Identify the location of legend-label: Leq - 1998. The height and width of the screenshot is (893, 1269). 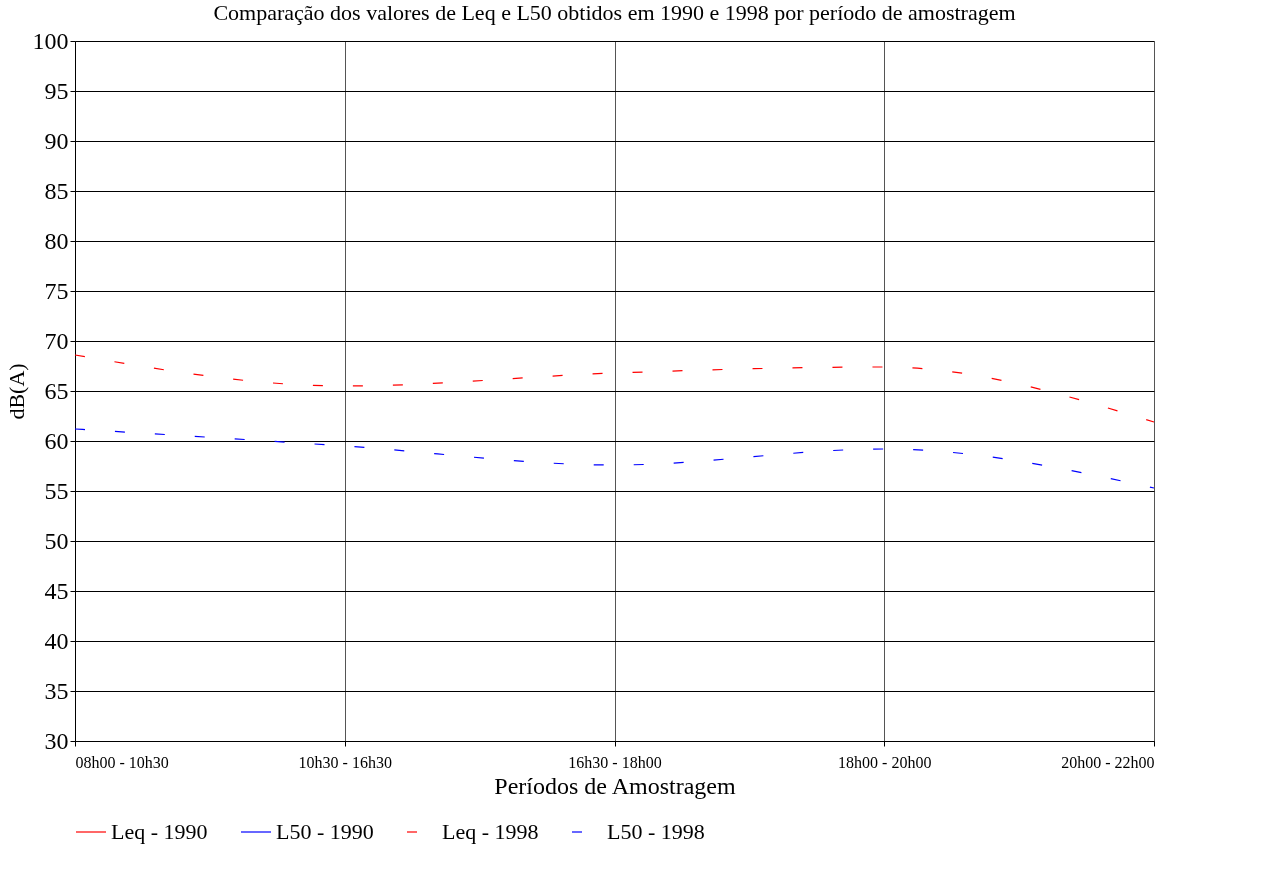
(490, 831).